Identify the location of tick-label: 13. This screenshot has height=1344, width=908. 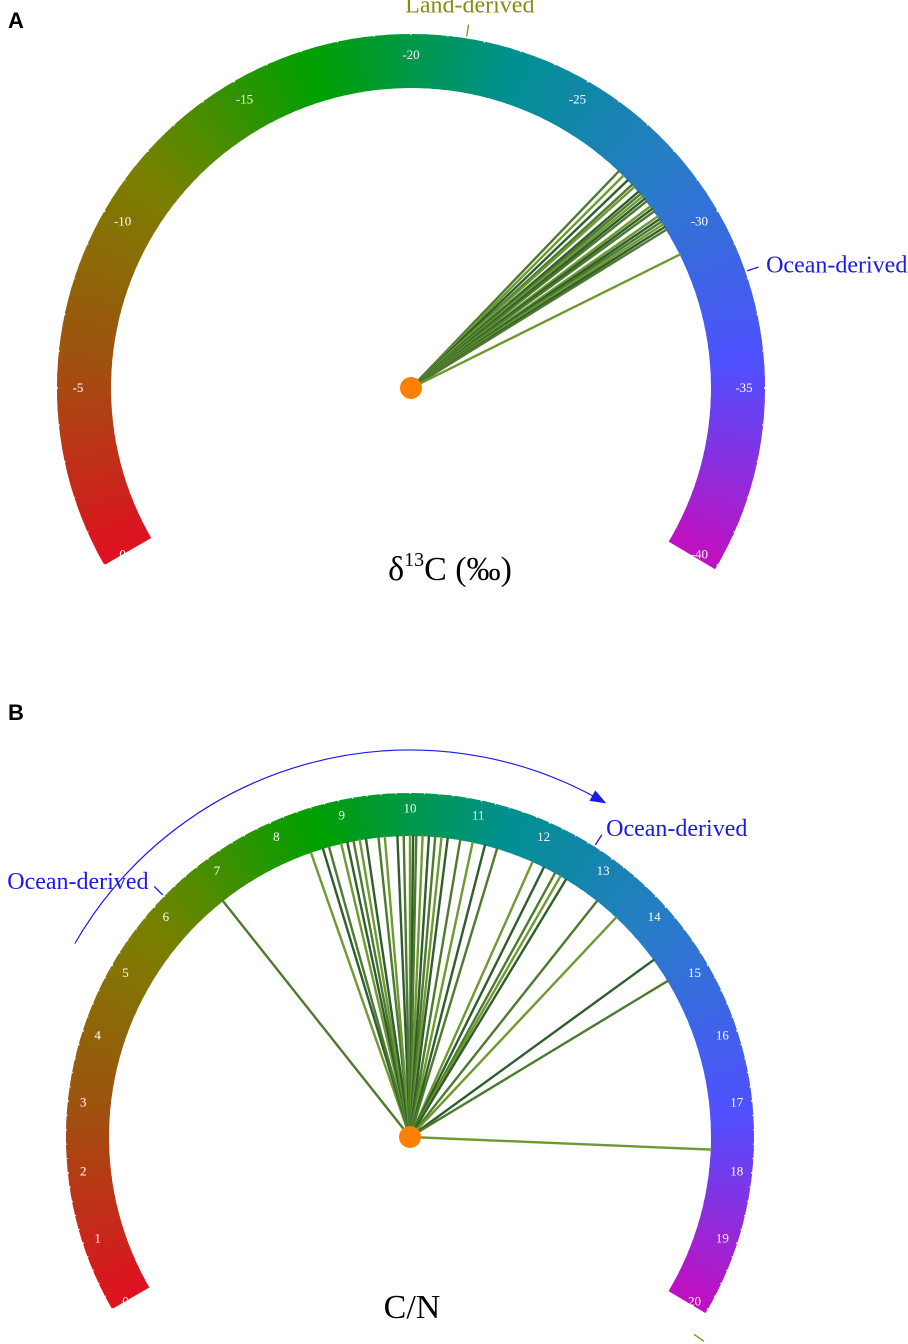
(603, 870).